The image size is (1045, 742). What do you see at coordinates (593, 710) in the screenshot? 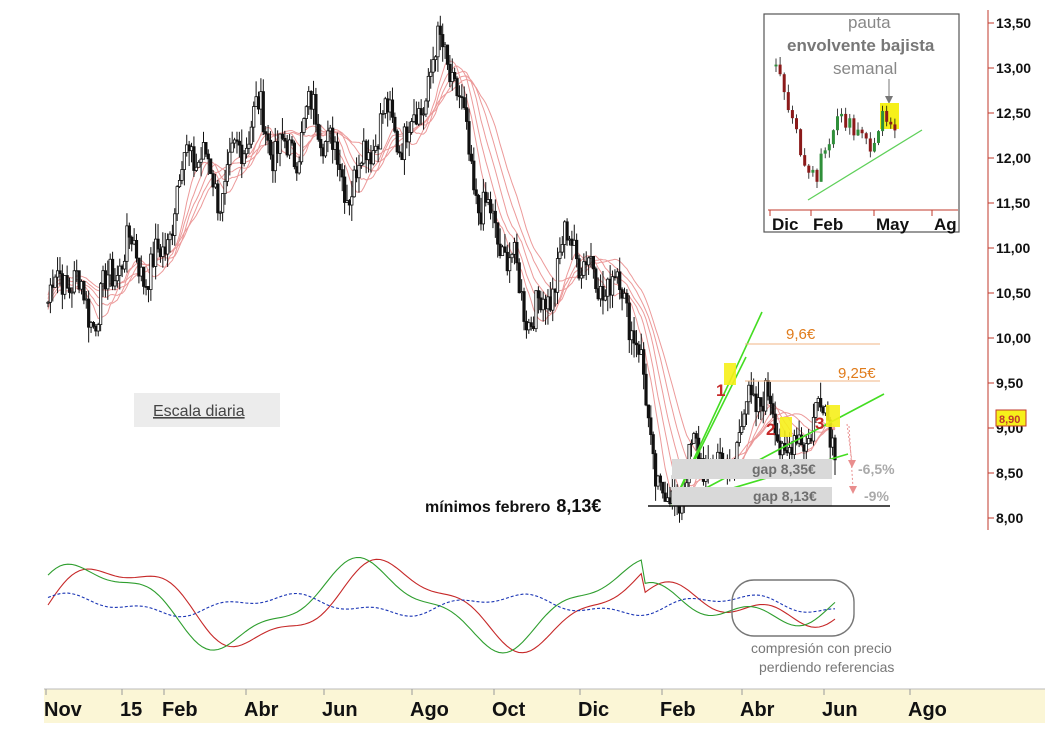
I see `date-tick-label: Dic` at bounding box center [593, 710].